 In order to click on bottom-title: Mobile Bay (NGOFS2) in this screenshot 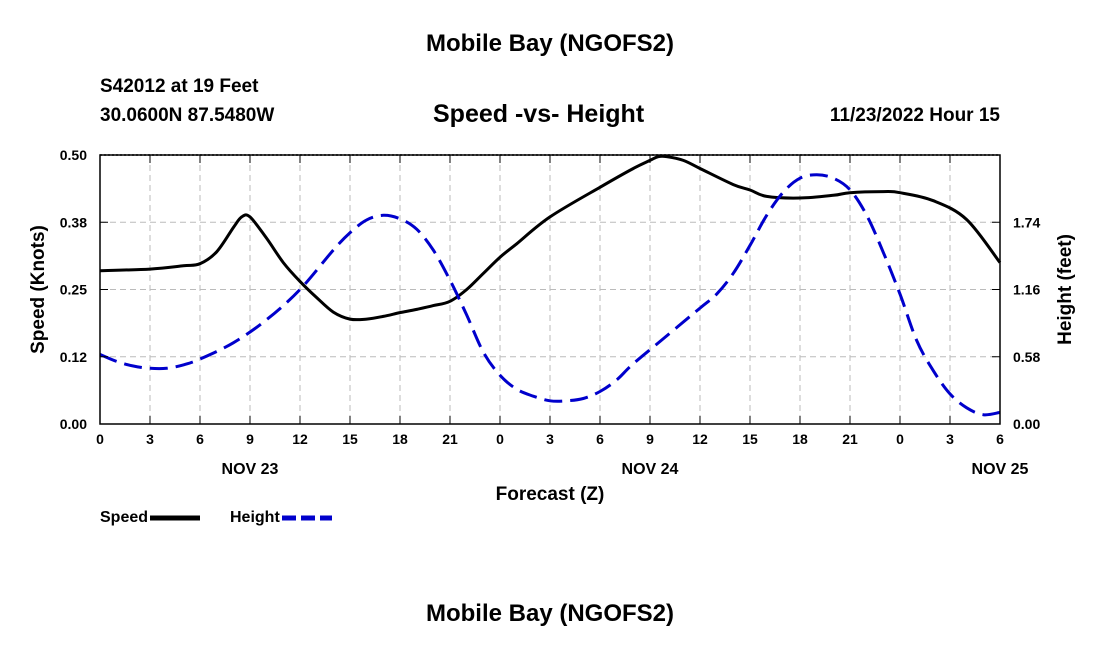, I will do `click(550, 613)`.